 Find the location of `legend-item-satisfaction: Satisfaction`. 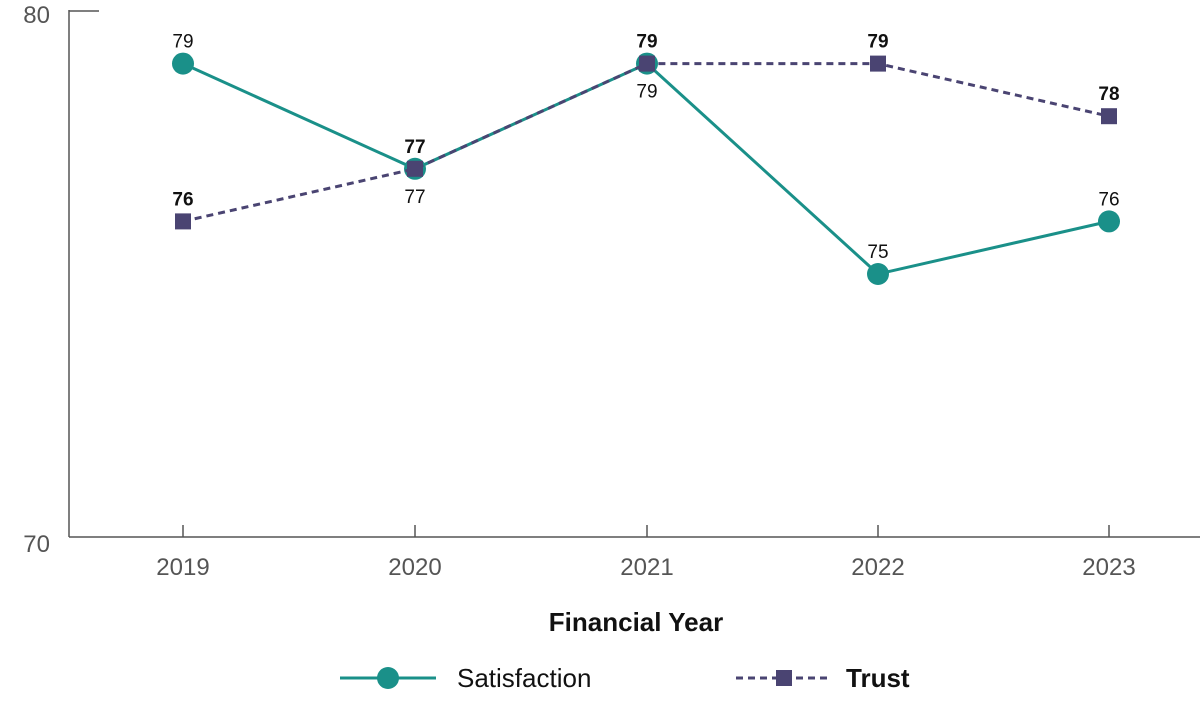

legend-item-satisfaction: Satisfaction is located at coordinates (465, 678).